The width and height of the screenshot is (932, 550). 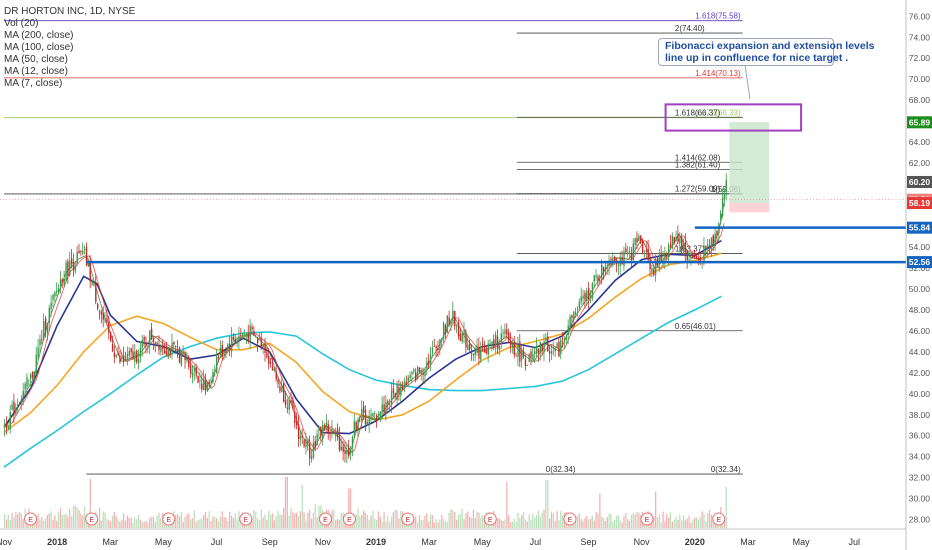 I want to click on x-tick-label: Nov, so click(x=6, y=542).